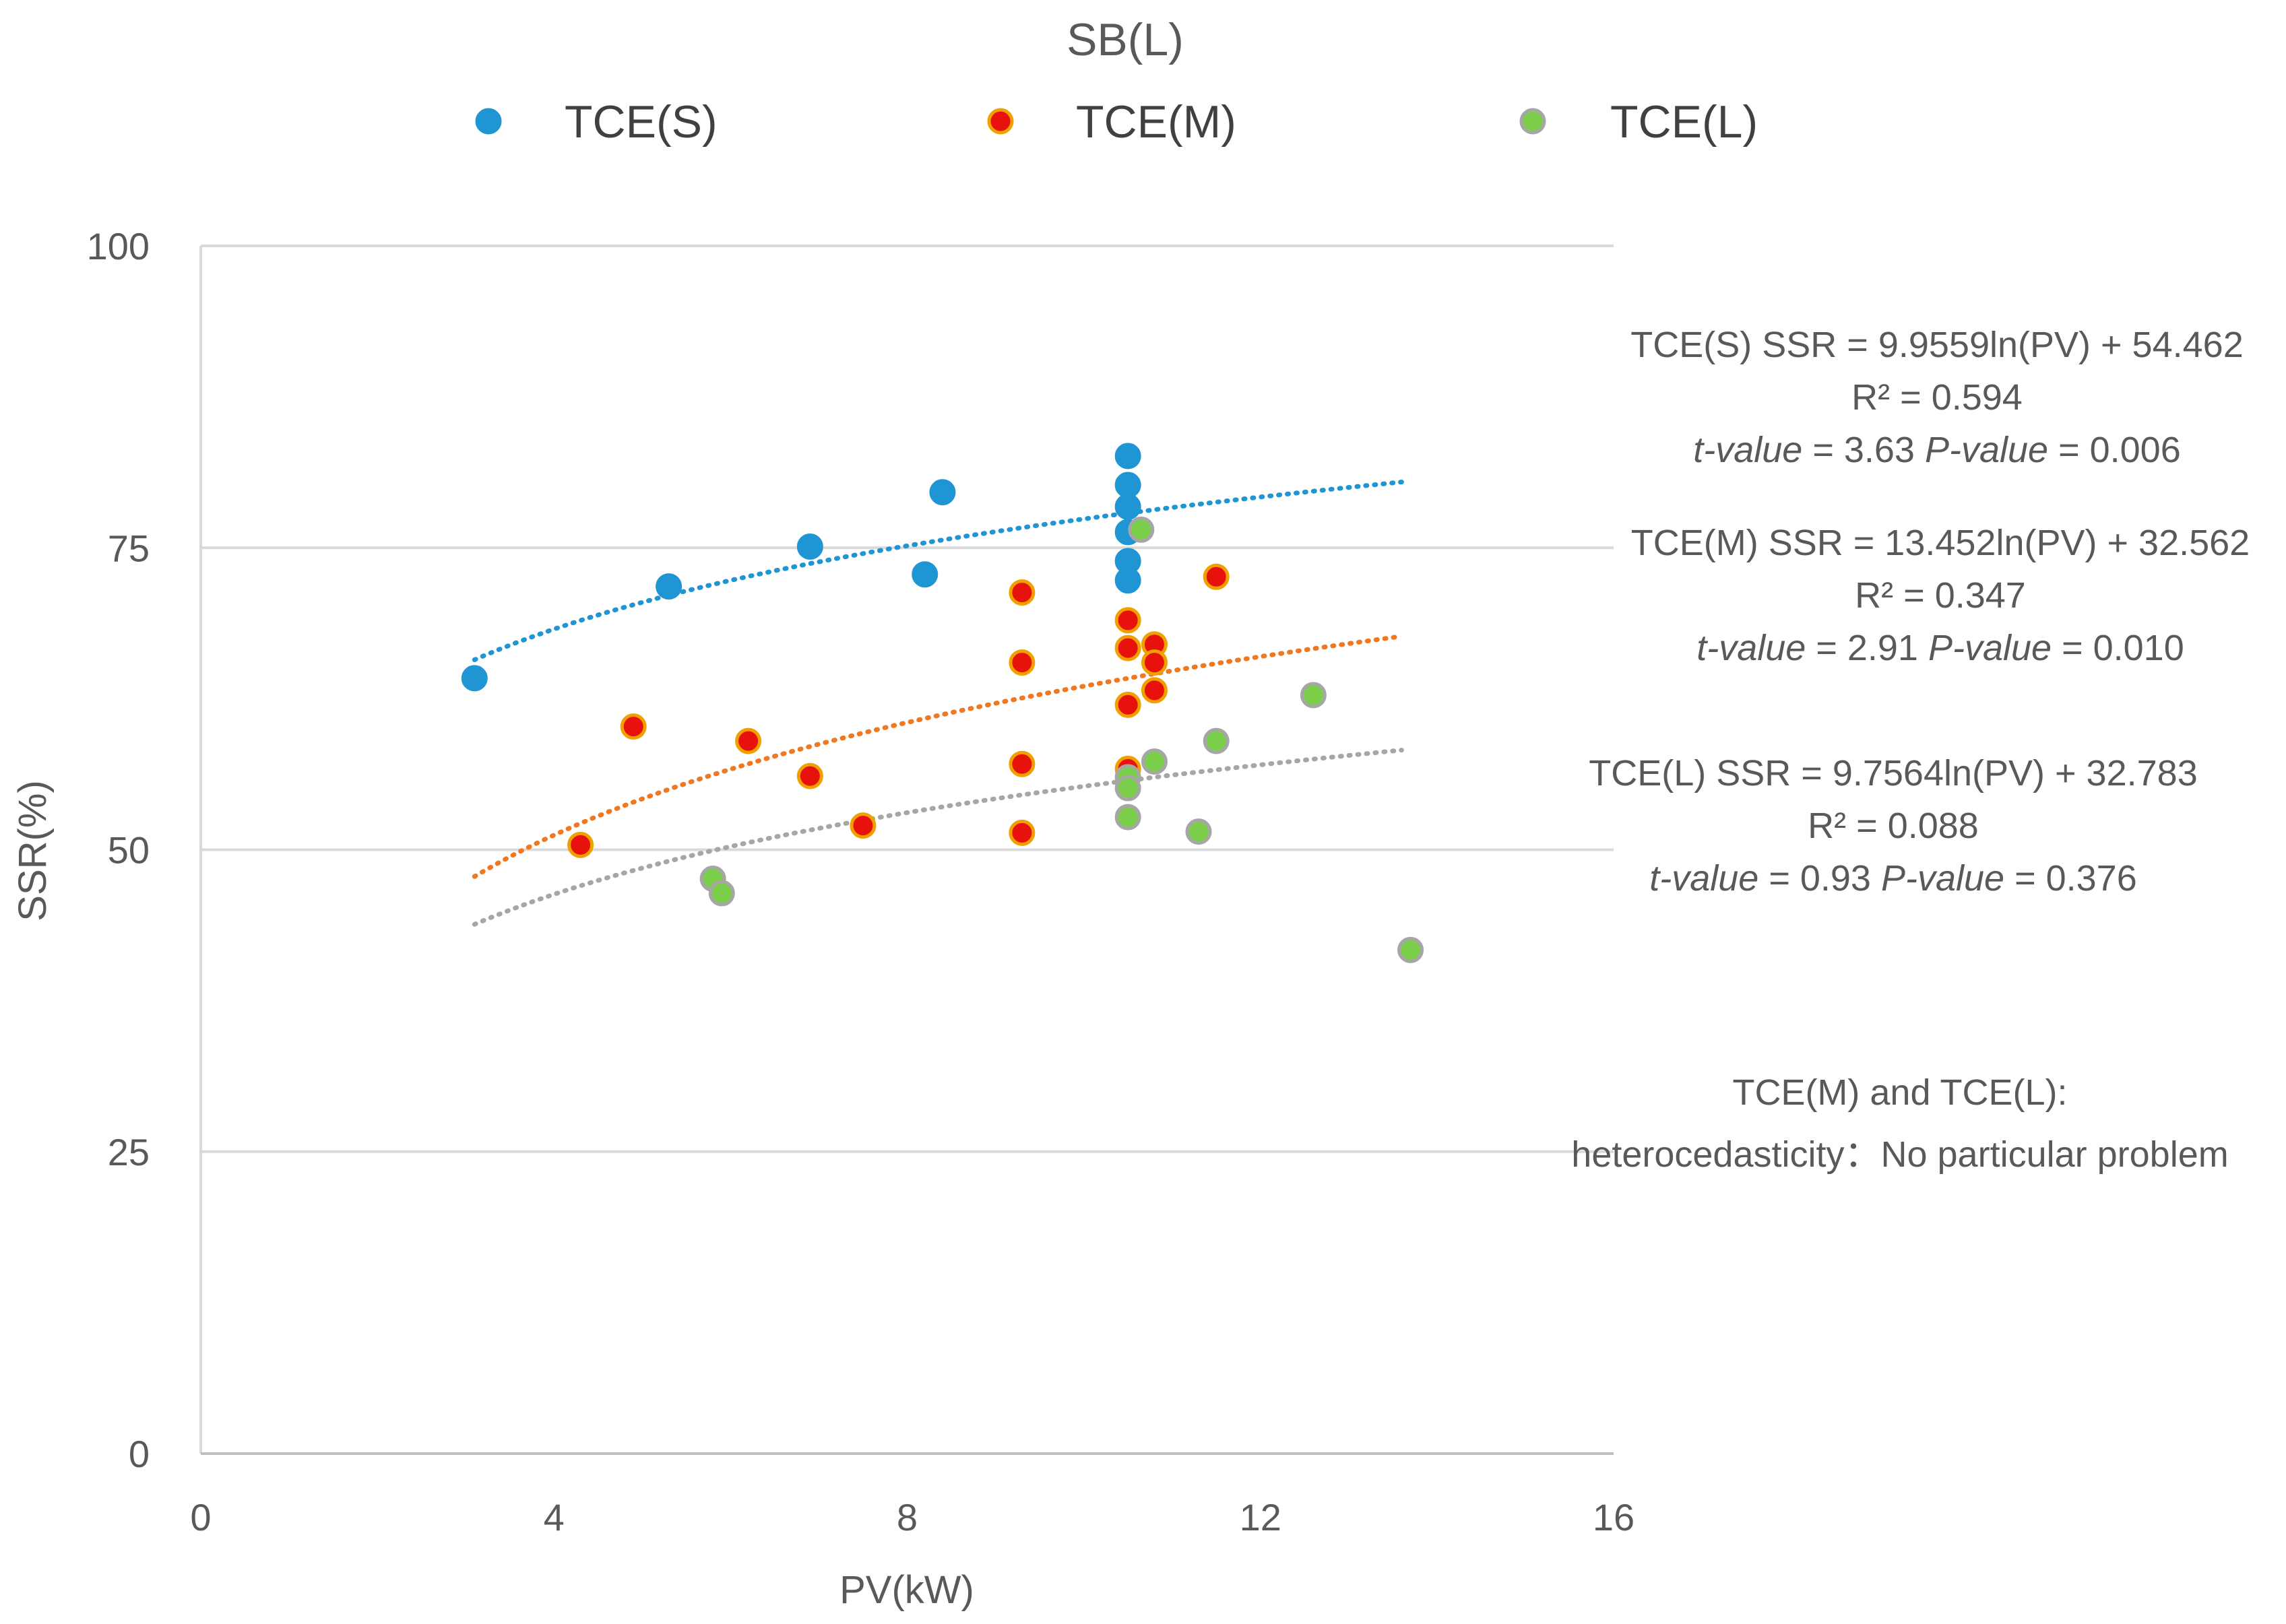 The width and height of the screenshot is (2286, 1624). I want to click on annotation-tce-m-p-label: P-value, so click(1990, 648).